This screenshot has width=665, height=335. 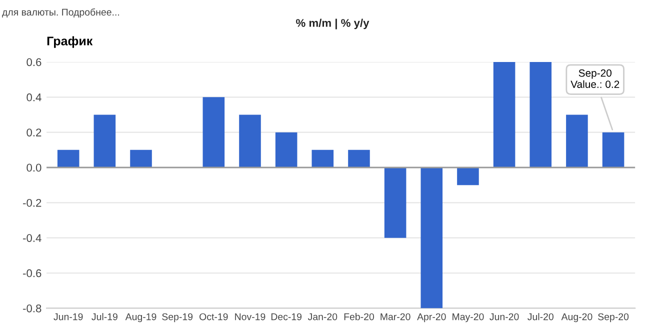 What do you see at coordinates (32, 238) in the screenshot?
I see `y-tick-label: -0.4` at bounding box center [32, 238].